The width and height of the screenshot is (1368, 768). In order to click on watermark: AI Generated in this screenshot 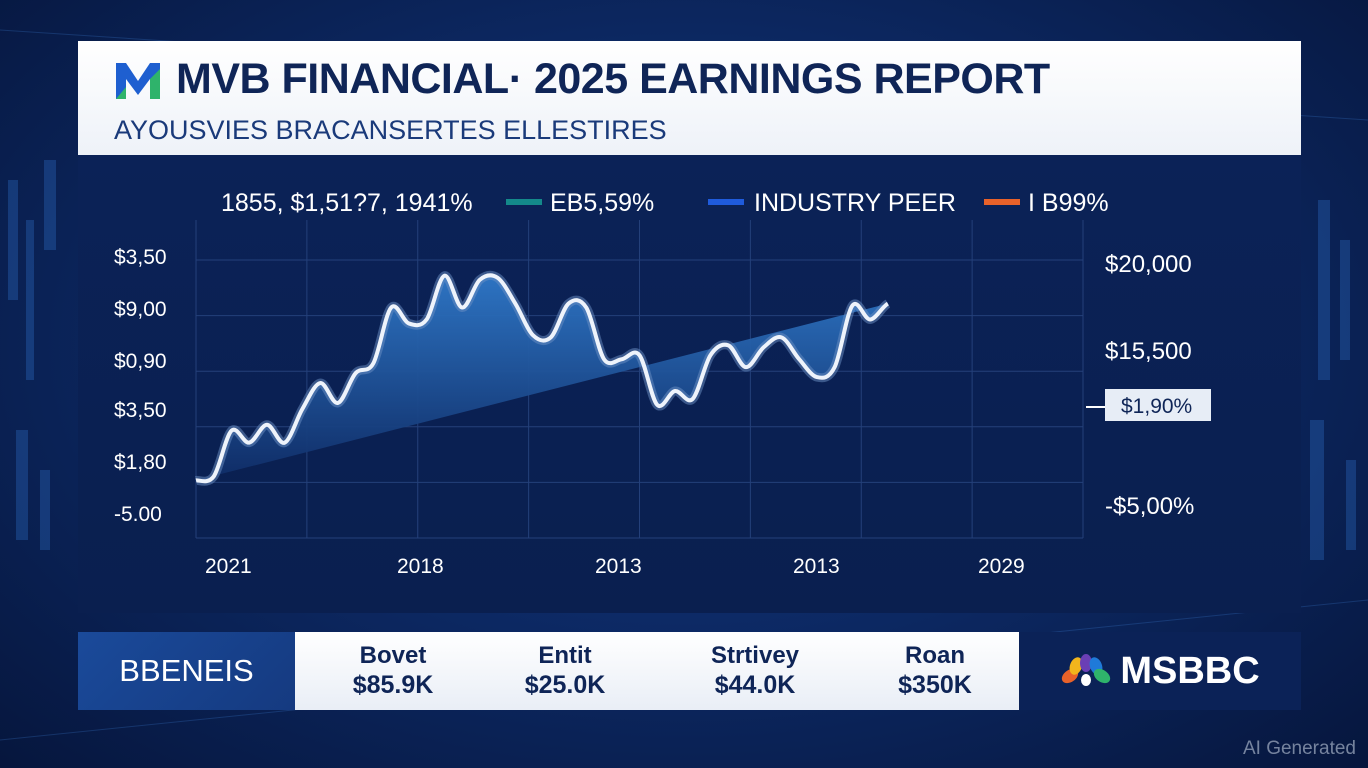, I will do `click(1299, 748)`.